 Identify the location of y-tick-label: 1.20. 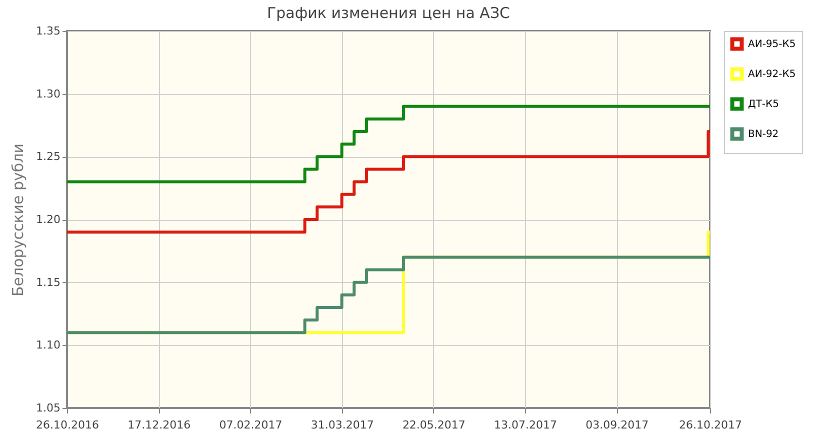
(48, 219).